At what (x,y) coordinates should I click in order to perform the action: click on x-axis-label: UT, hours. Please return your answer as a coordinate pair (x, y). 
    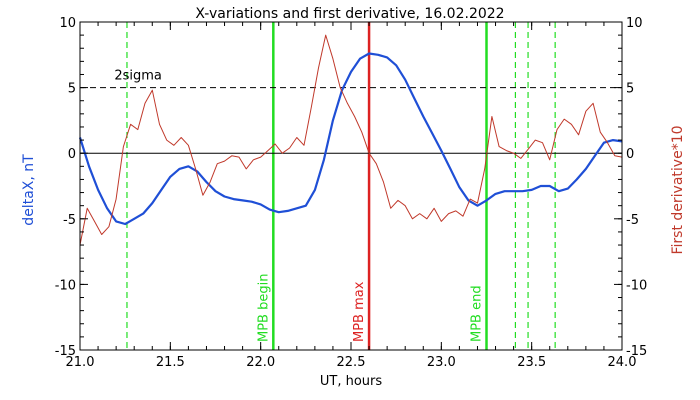
    Looking at the image, I should click on (351, 381).